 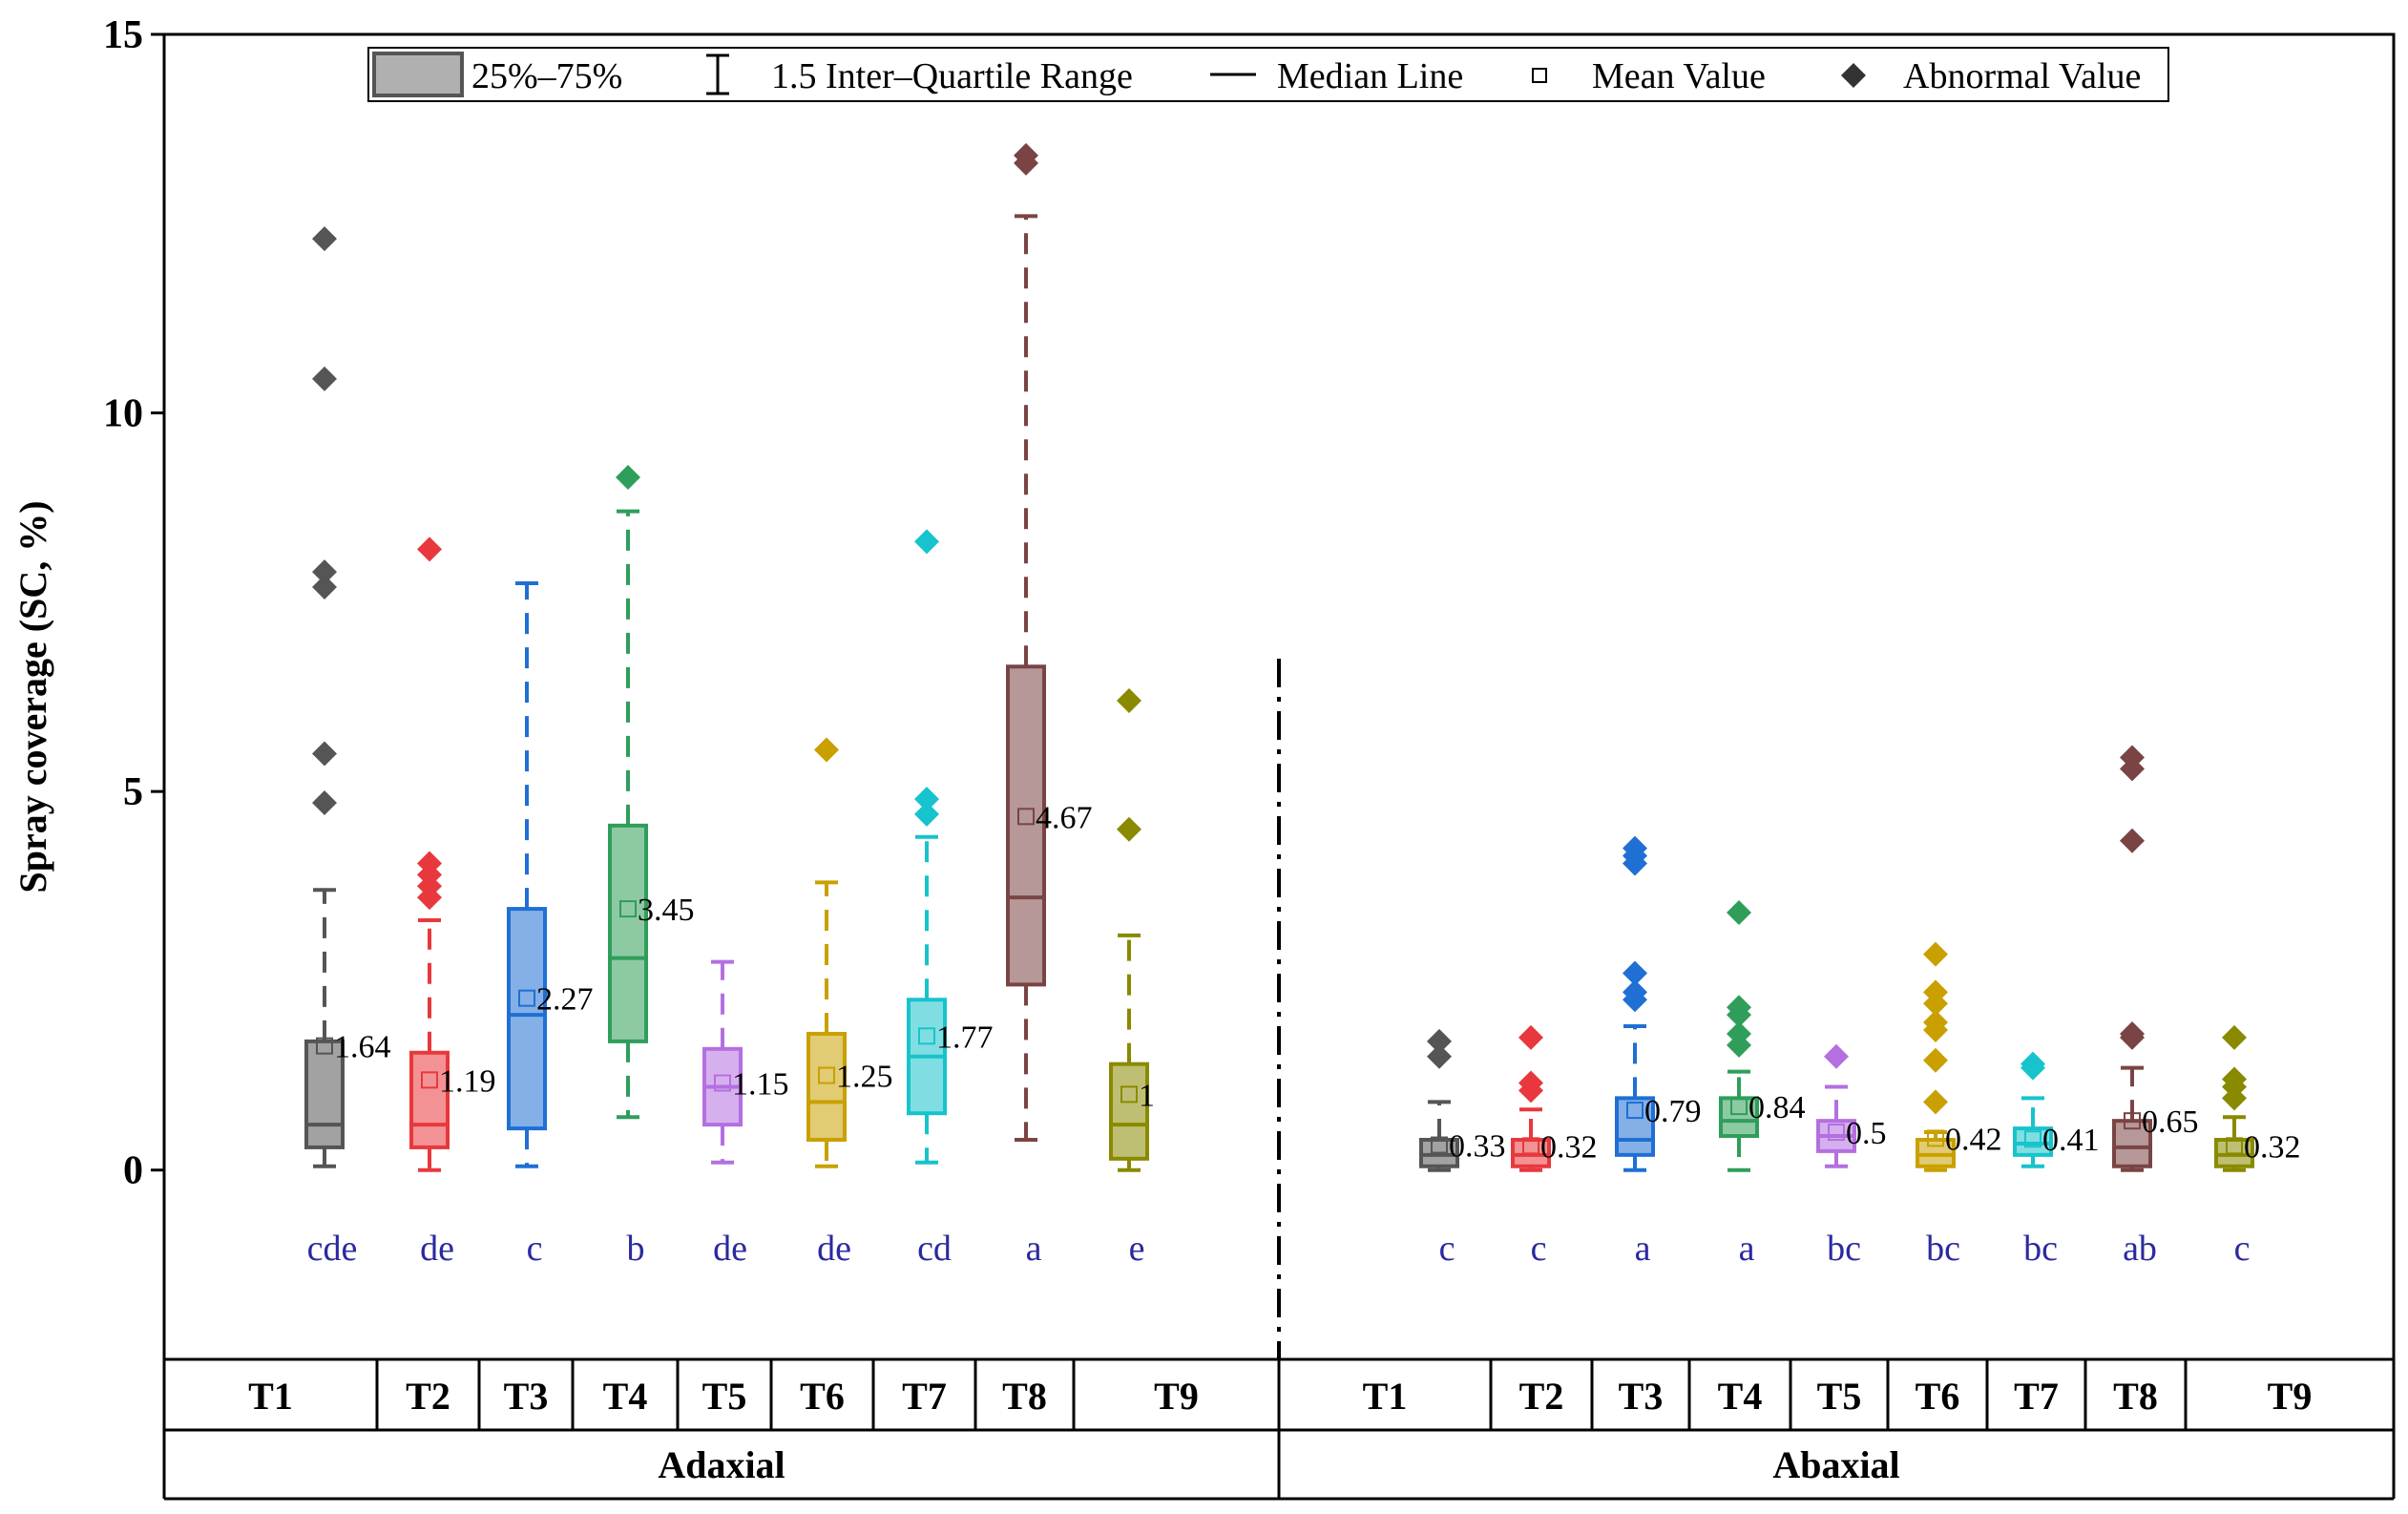 I want to click on legend-label-mean: Mean Value, so click(x=1679, y=76).